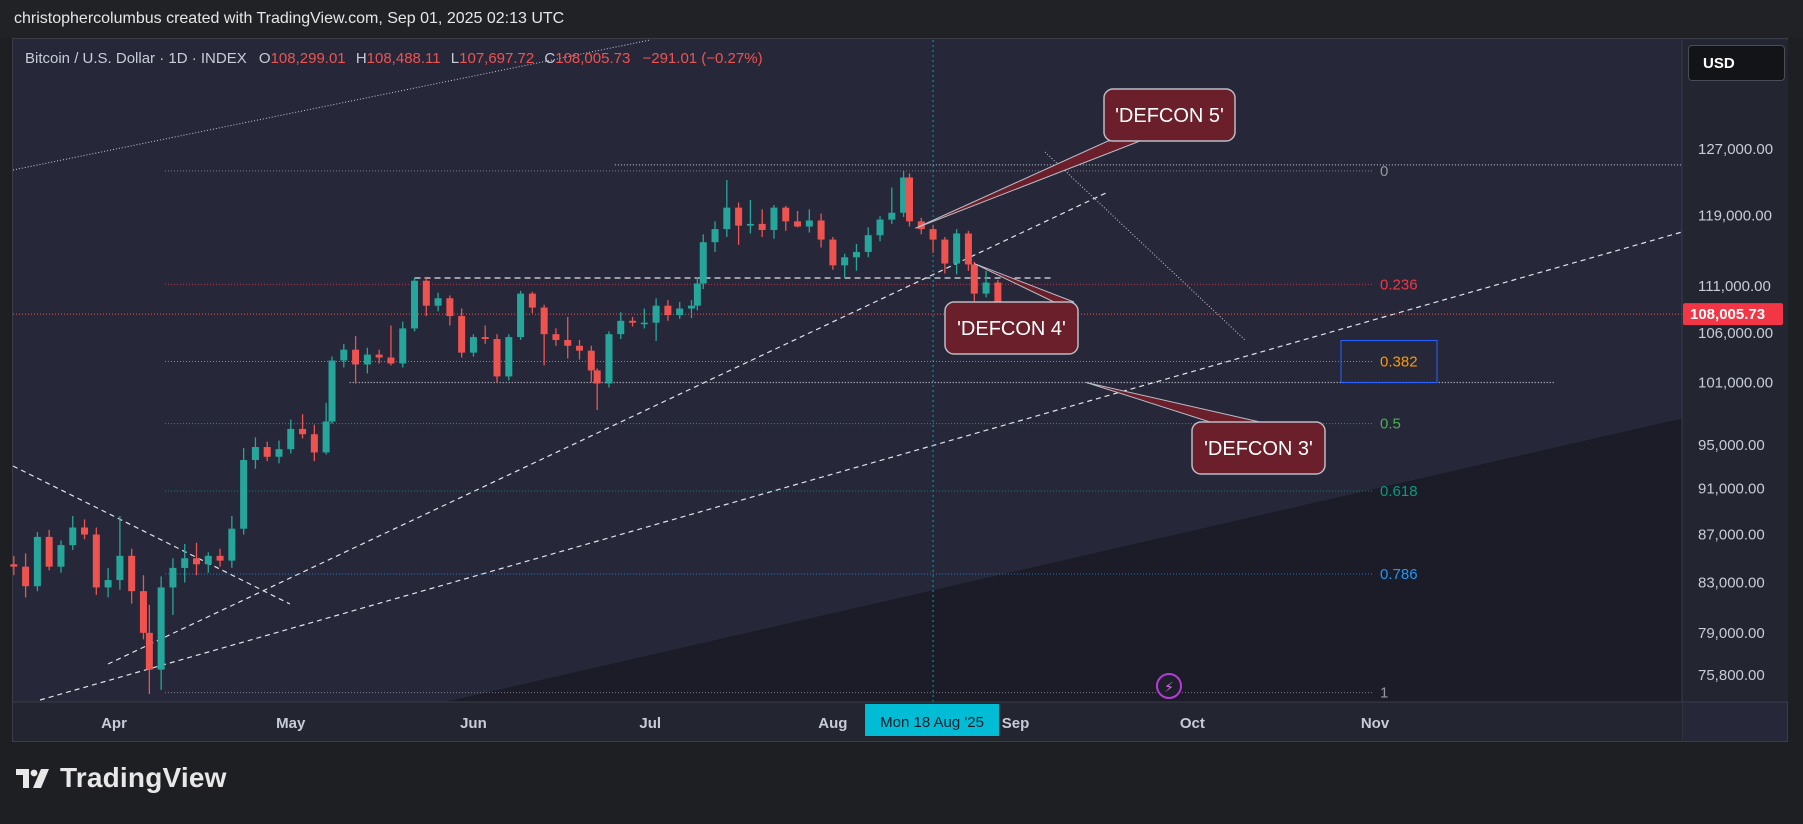 The height and width of the screenshot is (824, 1803). Describe the element at coordinates (1735, 333) in the screenshot. I see `y-tick-label: 106,000.00` at that location.